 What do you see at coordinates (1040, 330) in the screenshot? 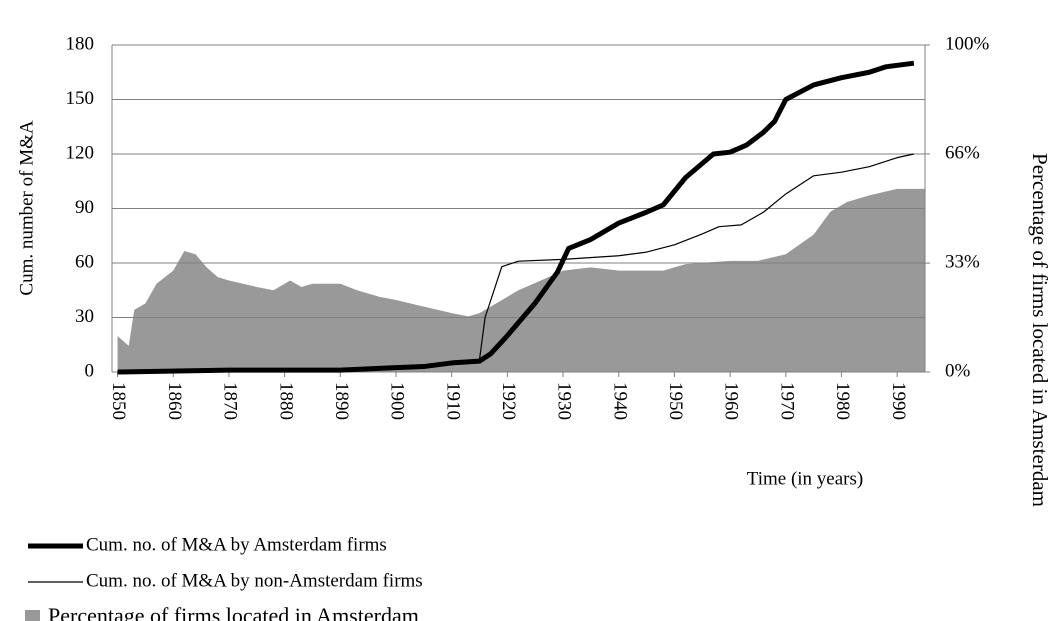
I see `y2-axis-label: Percentage of firms located in Amsterdam` at bounding box center [1040, 330].